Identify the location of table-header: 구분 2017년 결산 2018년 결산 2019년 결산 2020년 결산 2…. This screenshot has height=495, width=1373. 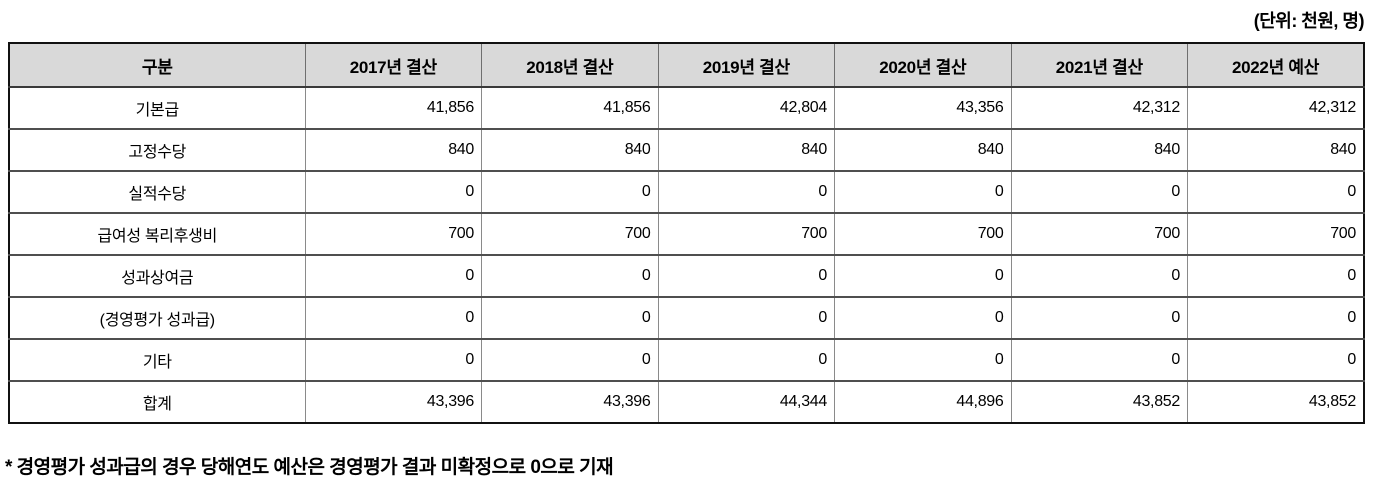
(686, 65).